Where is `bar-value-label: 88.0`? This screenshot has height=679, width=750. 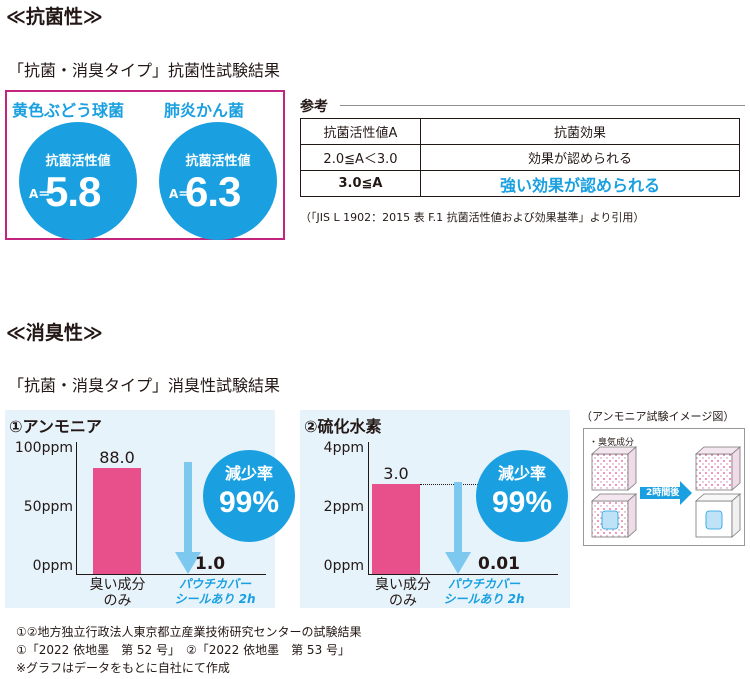
bar-value-label: 88.0 is located at coordinates (117, 457).